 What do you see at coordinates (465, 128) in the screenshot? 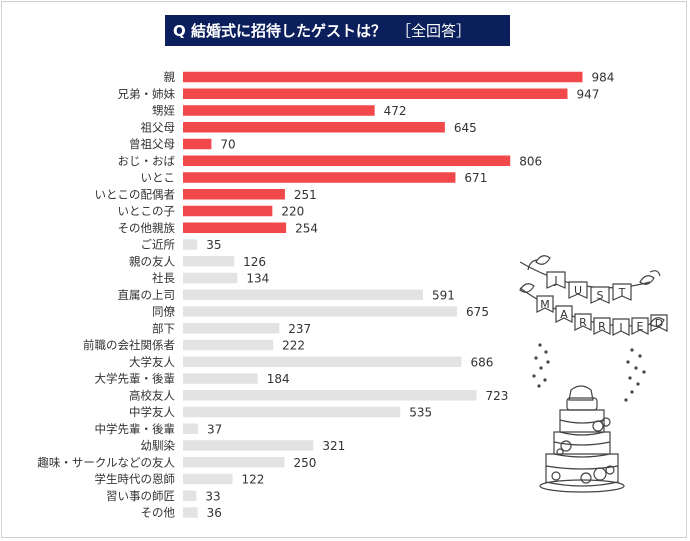
I see `value-label: 645` at bounding box center [465, 128].